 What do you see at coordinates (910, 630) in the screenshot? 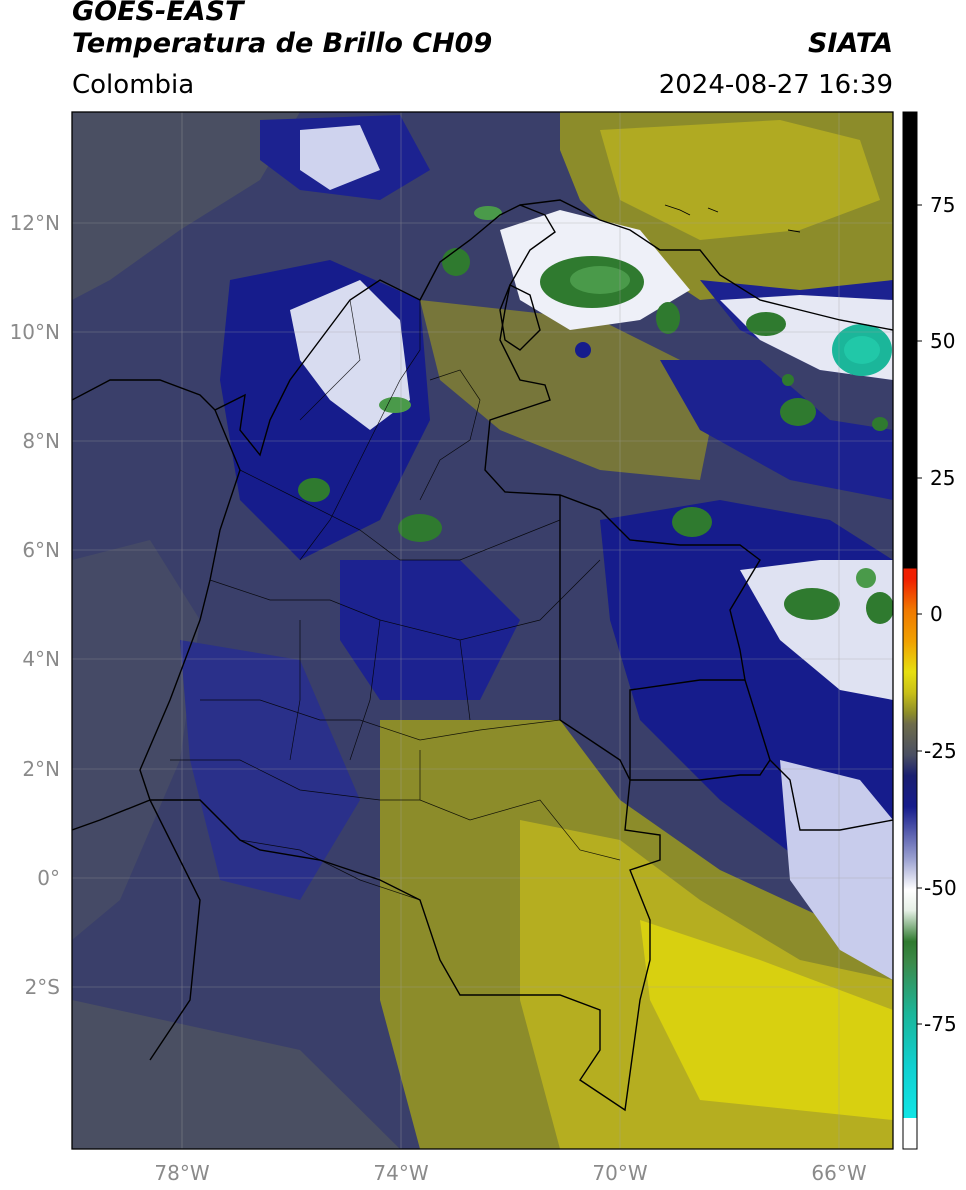
I see `colorbar-ramp` at bounding box center [910, 630].